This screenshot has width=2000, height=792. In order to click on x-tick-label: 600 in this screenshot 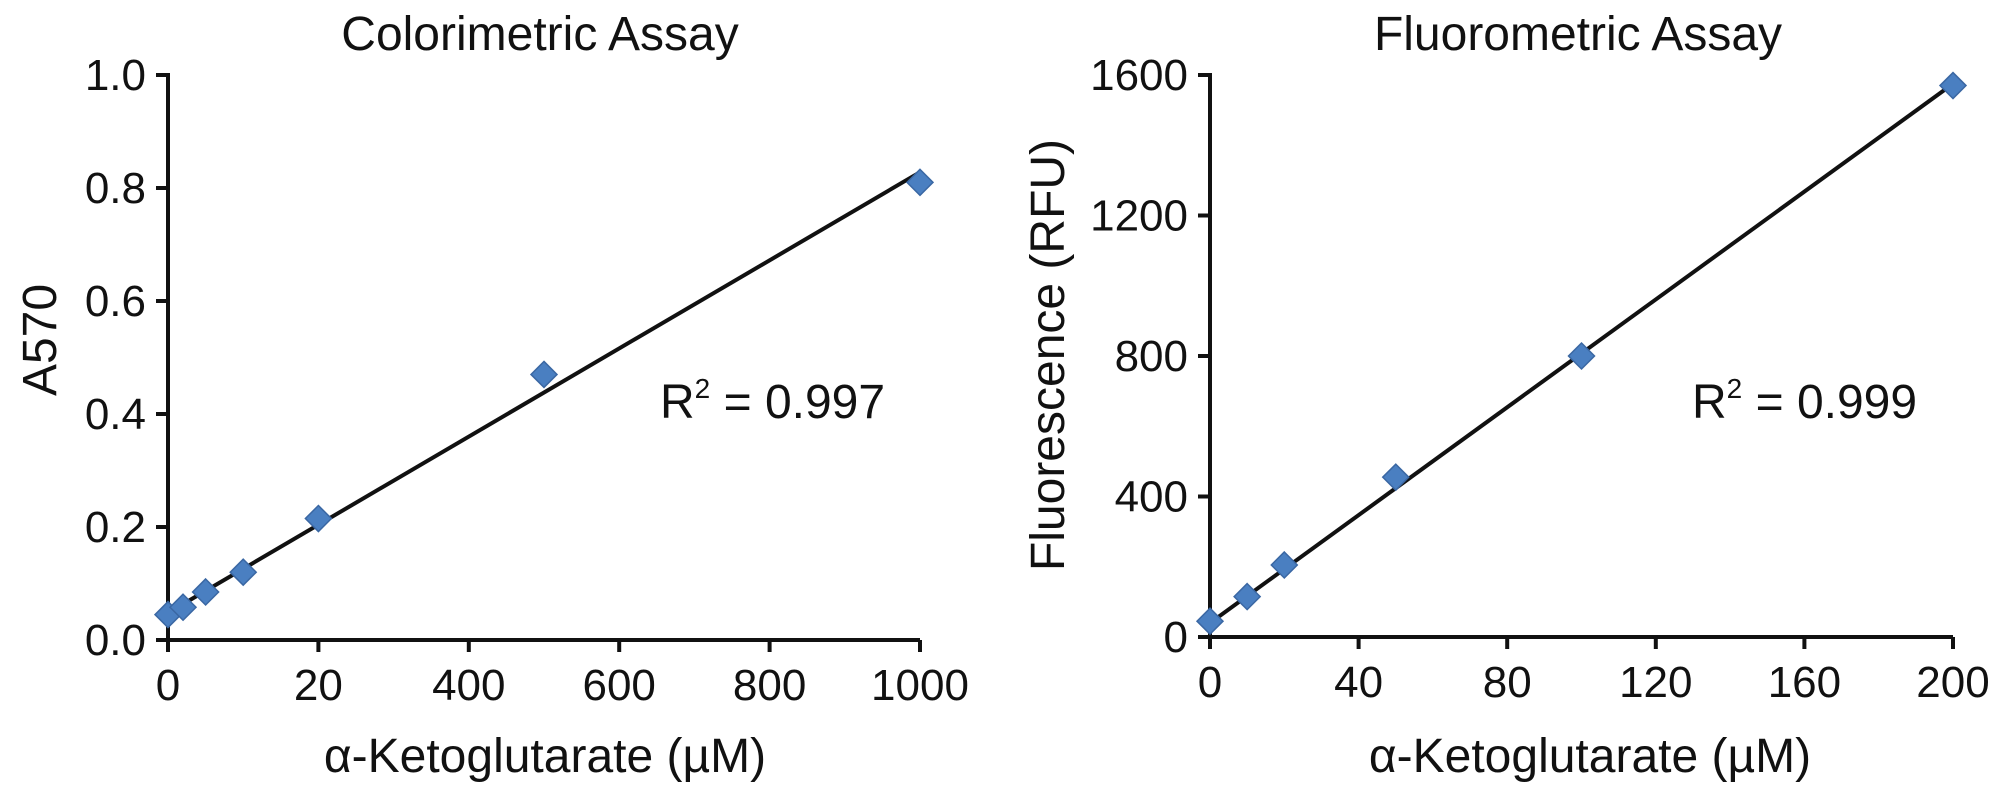, I will do `click(618, 685)`.